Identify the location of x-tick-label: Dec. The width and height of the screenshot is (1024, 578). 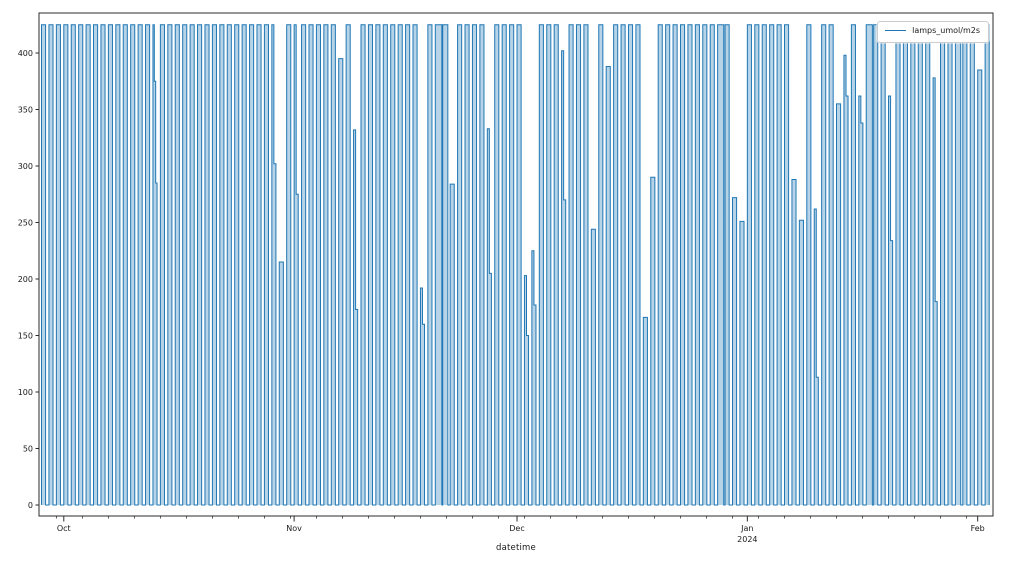
(516, 528).